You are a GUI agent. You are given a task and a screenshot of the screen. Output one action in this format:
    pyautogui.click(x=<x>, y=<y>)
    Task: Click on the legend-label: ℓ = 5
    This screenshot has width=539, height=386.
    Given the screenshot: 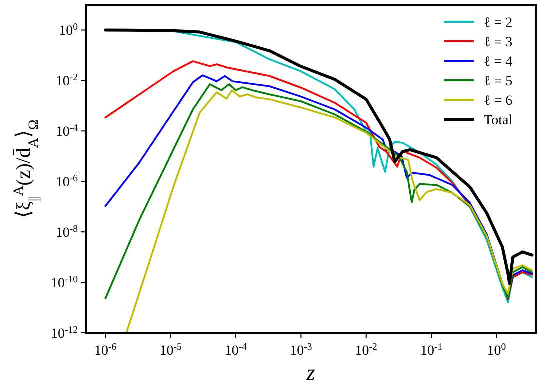 What is the action you would take?
    pyautogui.click(x=498, y=82)
    